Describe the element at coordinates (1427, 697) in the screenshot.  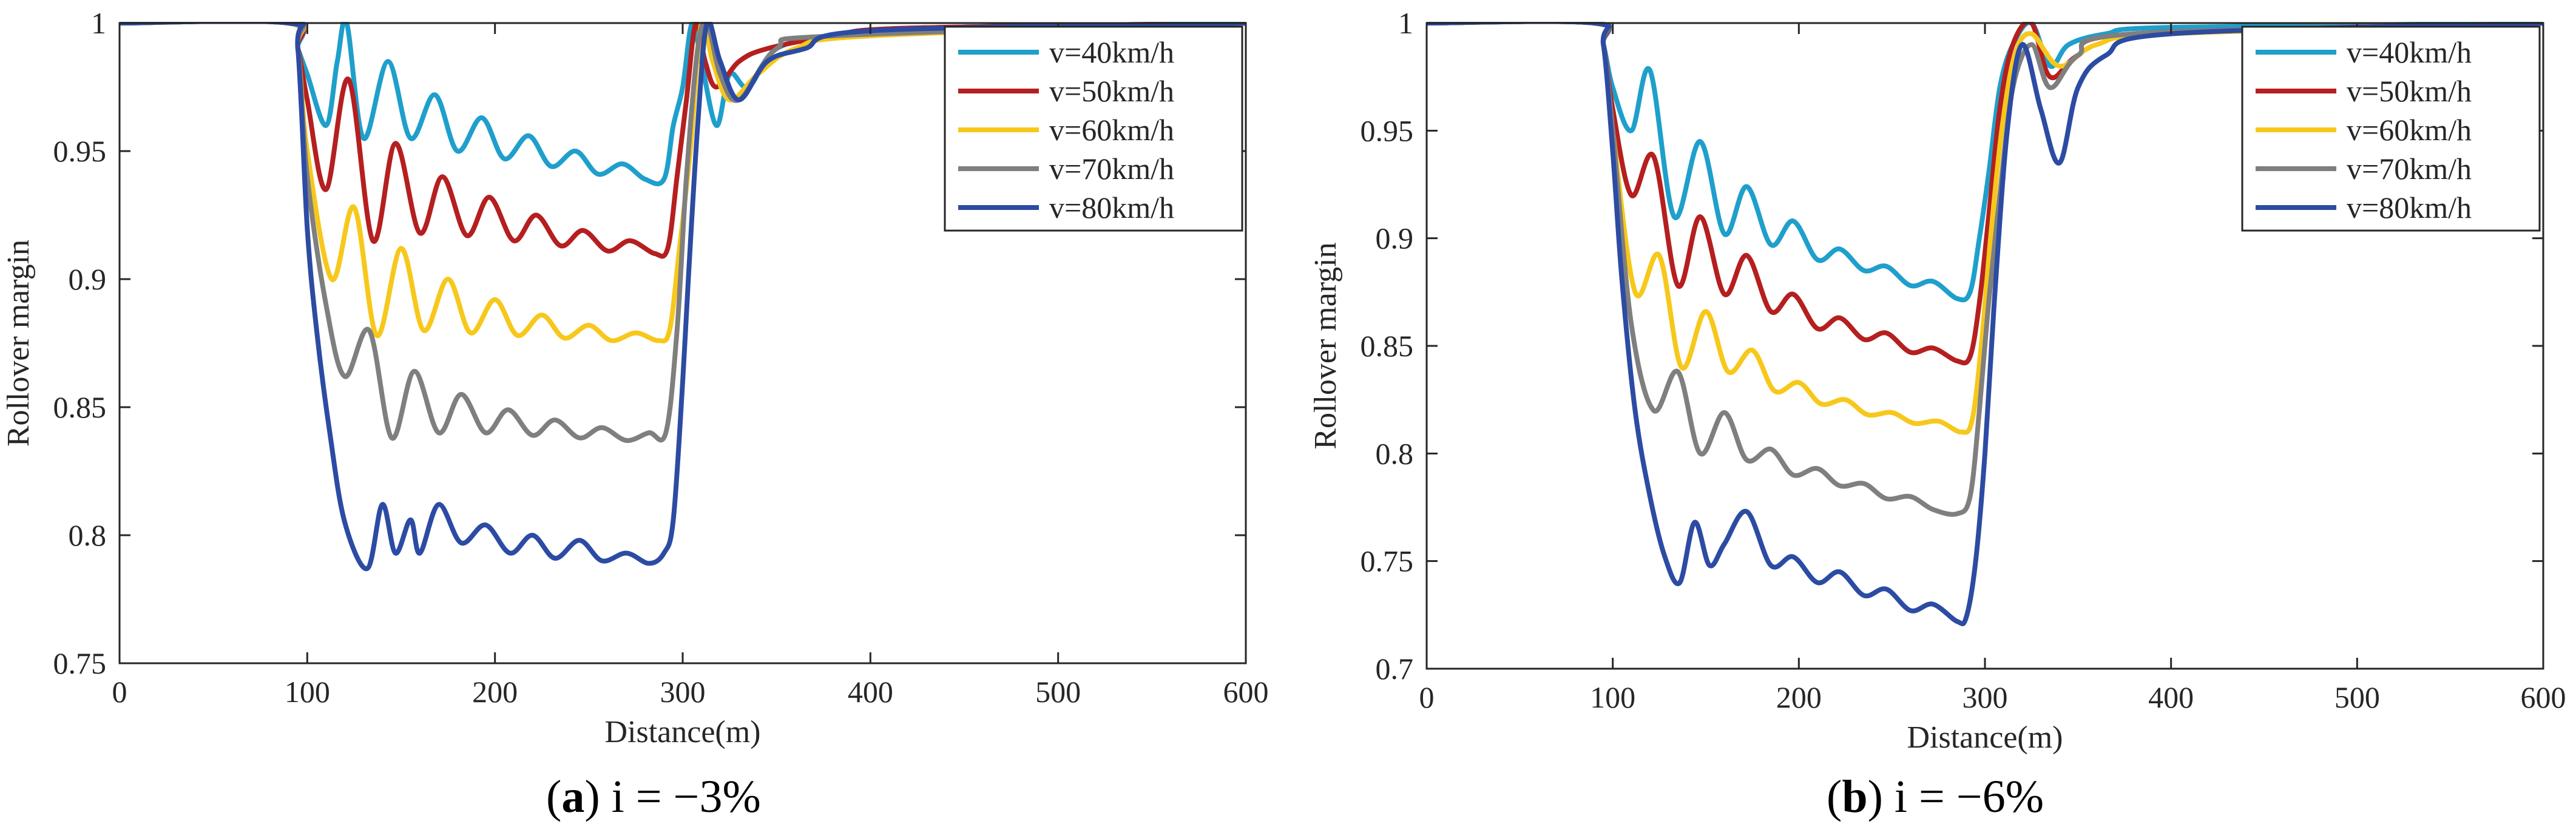
I see `x-tick-label-b-0: 0` at that location.